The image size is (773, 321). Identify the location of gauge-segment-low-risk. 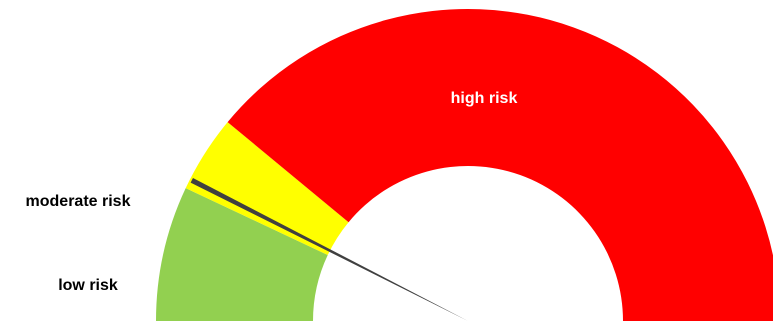
(242, 254).